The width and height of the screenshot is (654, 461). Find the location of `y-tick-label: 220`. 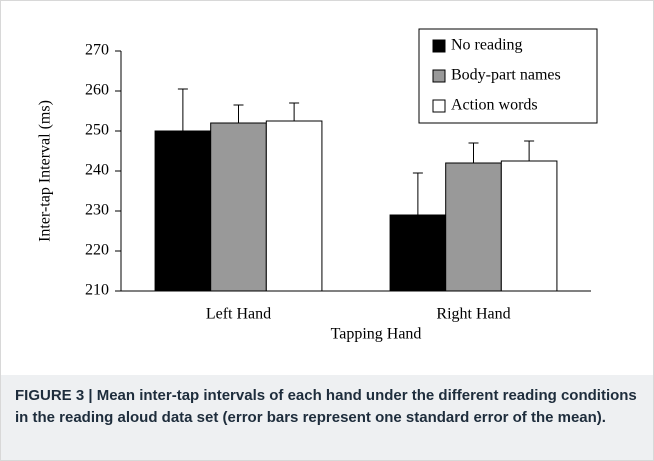

y-tick-label: 220 is located at coordinates (97, 250).